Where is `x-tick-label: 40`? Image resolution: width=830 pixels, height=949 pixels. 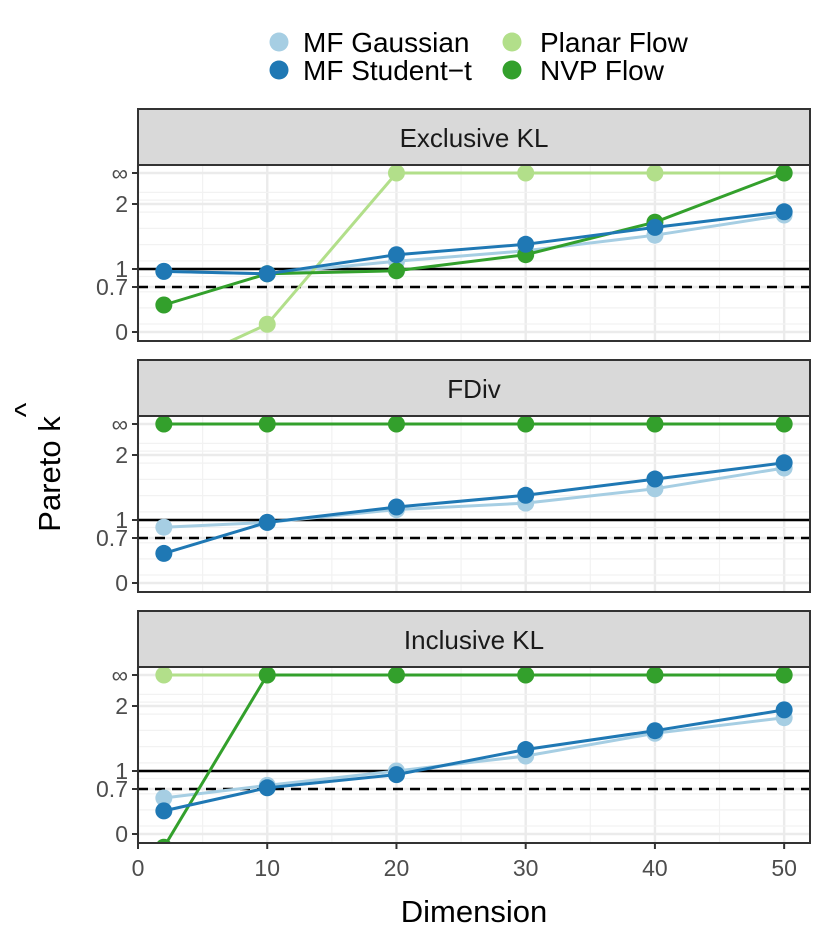
x-tick-label: 40 is located at coordinates (655, 868).